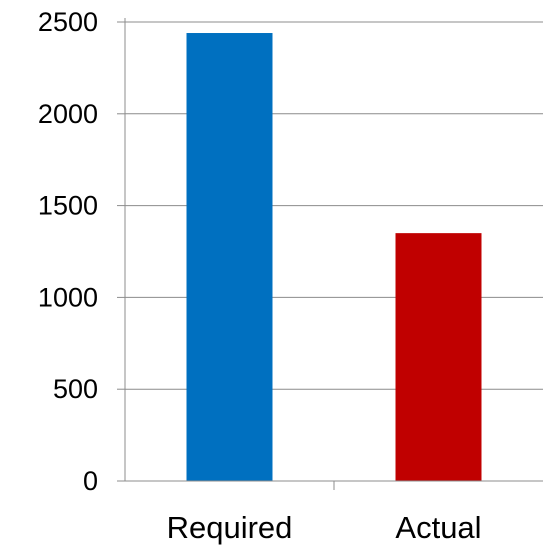  Describe the element at coordinates (68, 206) in the screenshot. I see `y-tick-label-1500: 1500` at that location.